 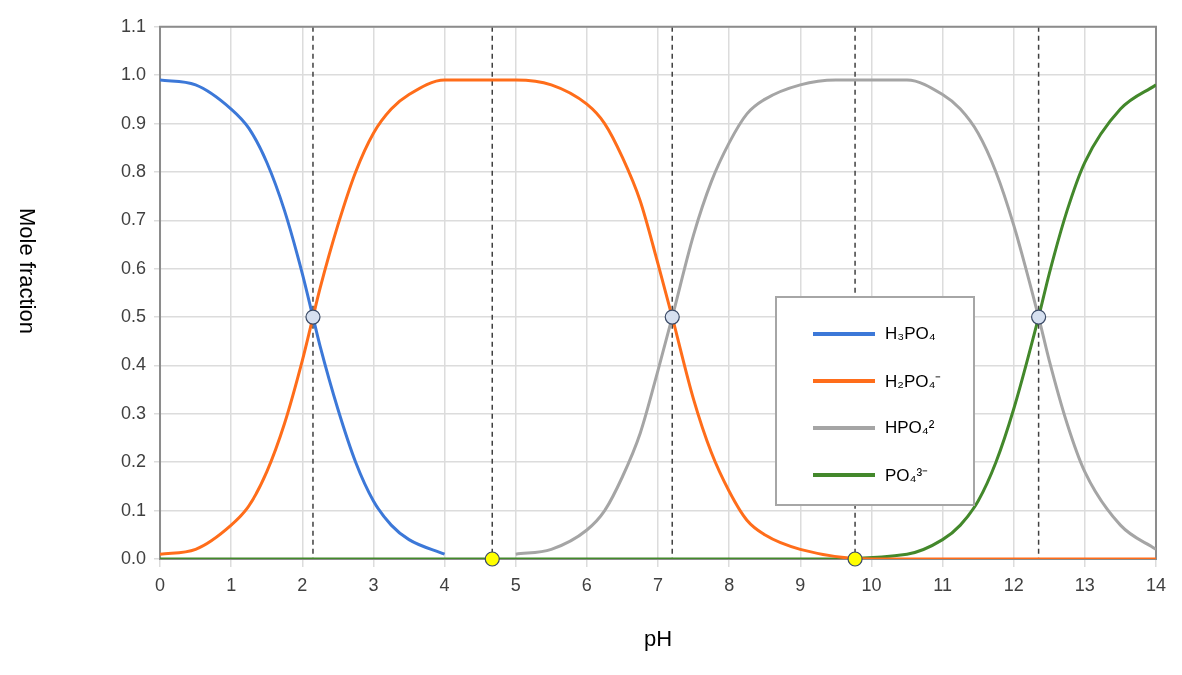 I want to click on x-tick-label: 13, so click(x=1084, y=584).